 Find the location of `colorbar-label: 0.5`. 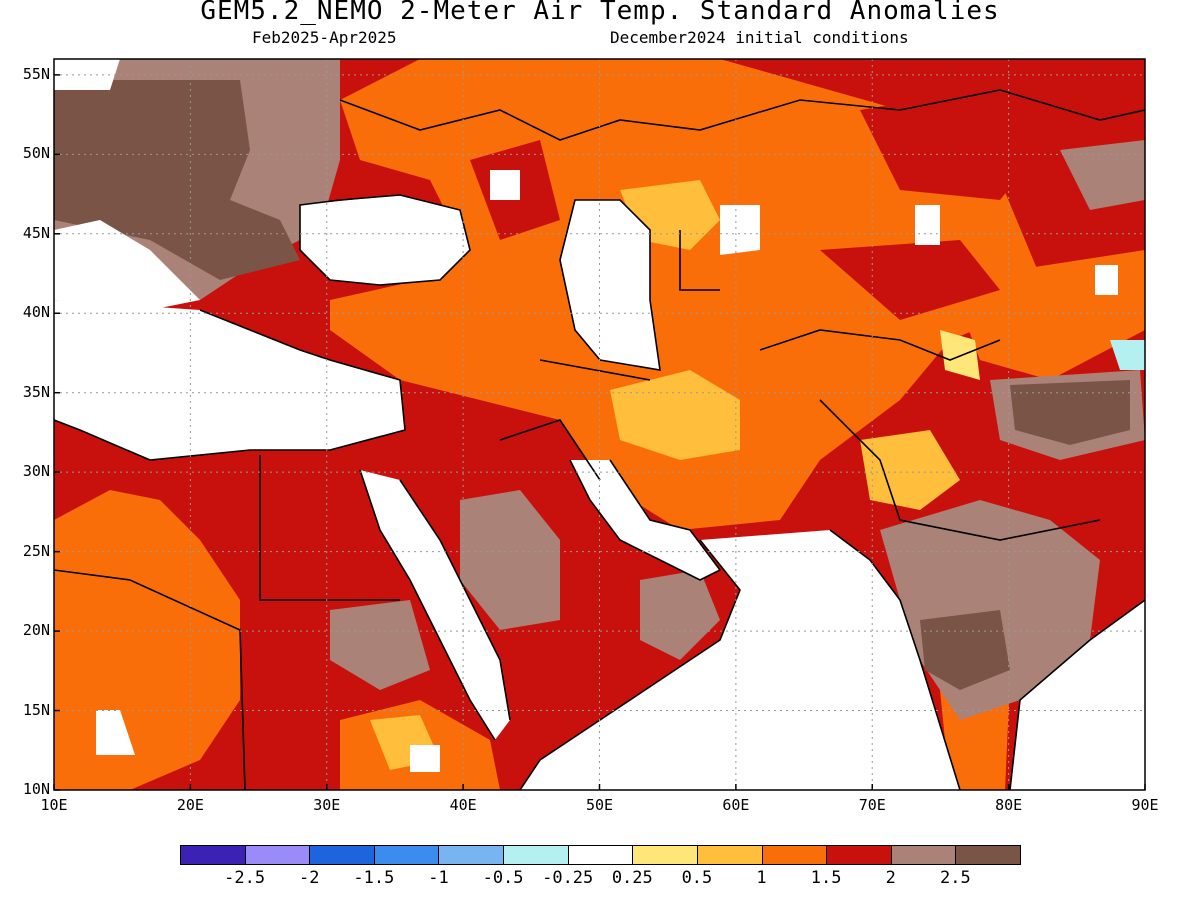

colorbar-label: 0.5 is located at coordinates (697, 878).